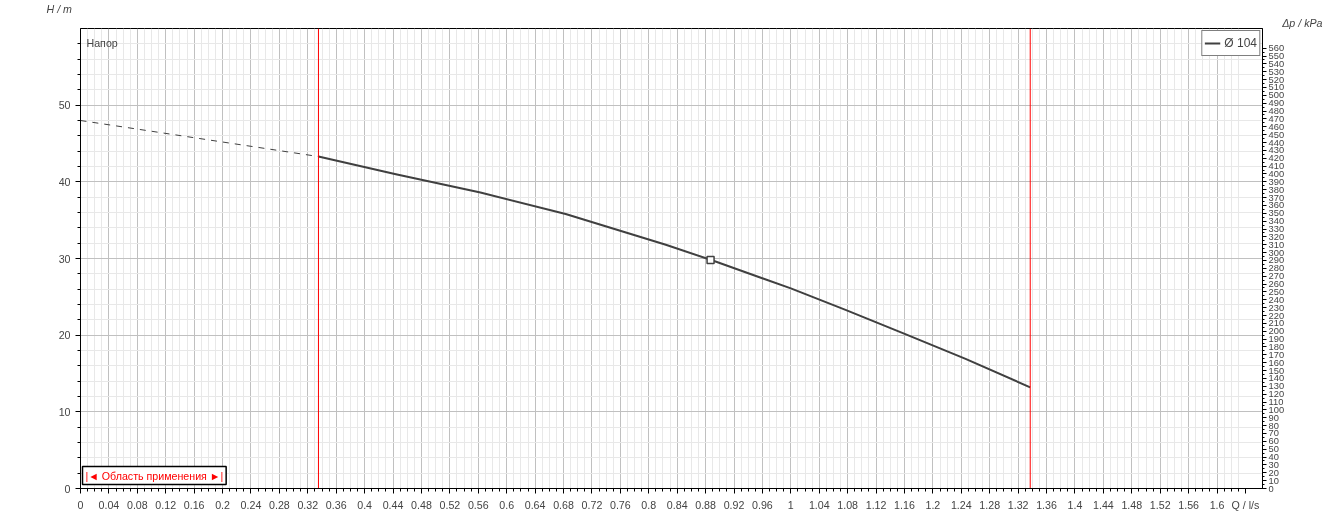  What do you see at coordinates (1276, 370) in the screenshot?
I see `y2-tick-label: 150` at bounding box center [1276, 370].